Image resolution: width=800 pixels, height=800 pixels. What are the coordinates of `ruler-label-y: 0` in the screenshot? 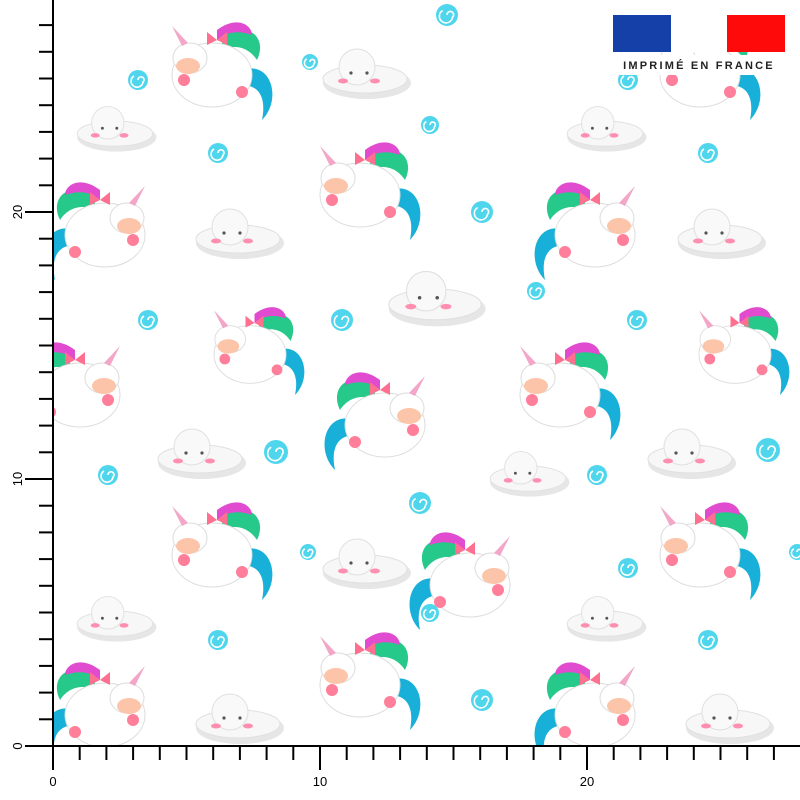 It's located at (17, 745).